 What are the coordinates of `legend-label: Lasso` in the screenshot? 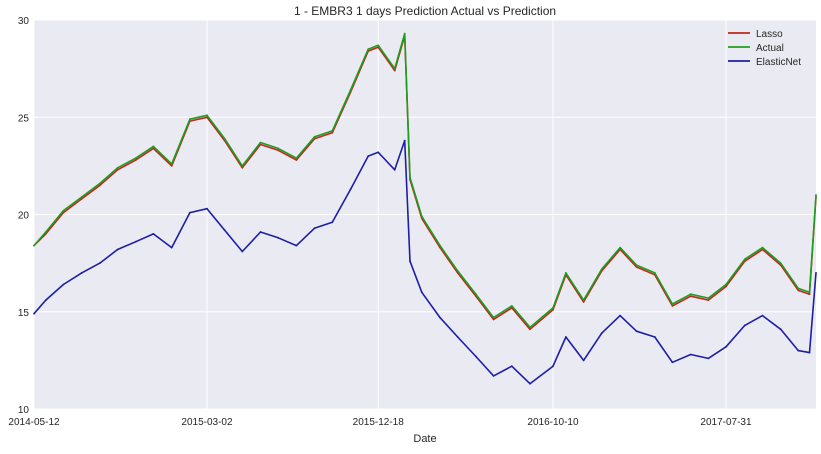 It's located at (769, 34).